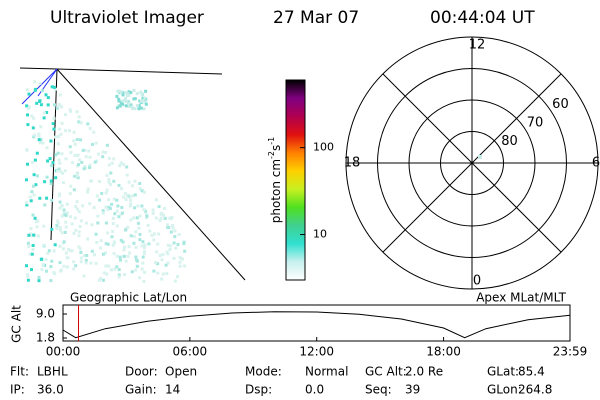 This screenshot has width=600, height=400. I want to click on x-tick-label: 18:00, so click(443, 352).